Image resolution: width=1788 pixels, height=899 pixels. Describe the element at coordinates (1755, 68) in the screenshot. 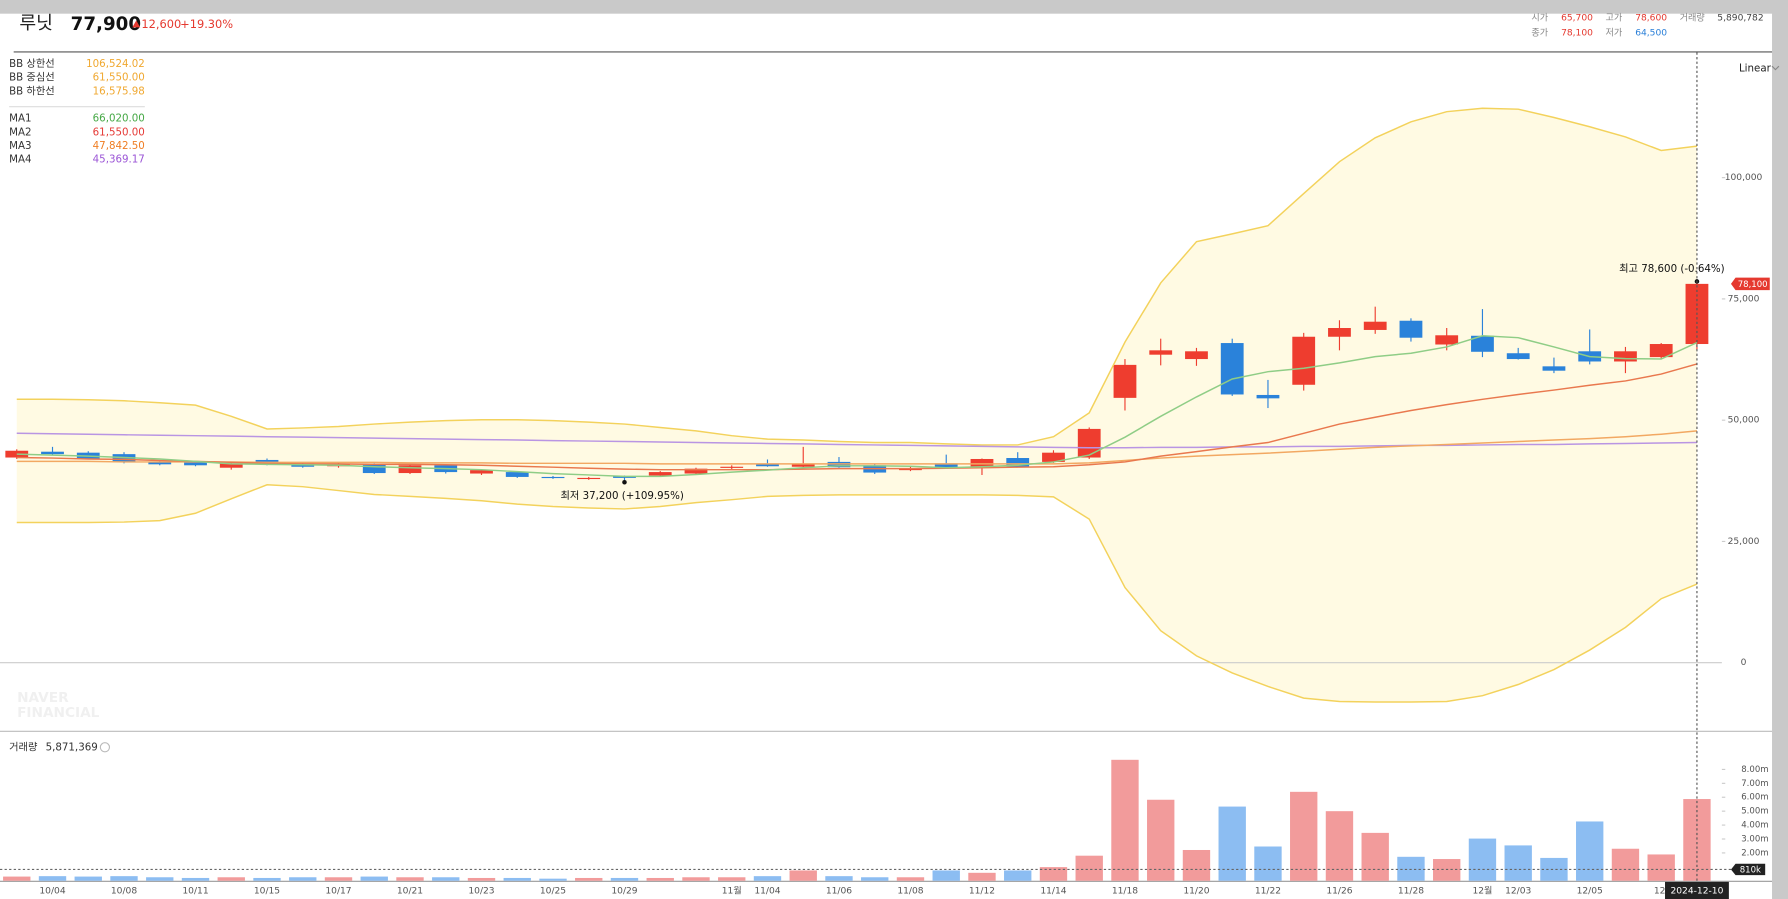

I see `scale-mode: Linear` at that location.